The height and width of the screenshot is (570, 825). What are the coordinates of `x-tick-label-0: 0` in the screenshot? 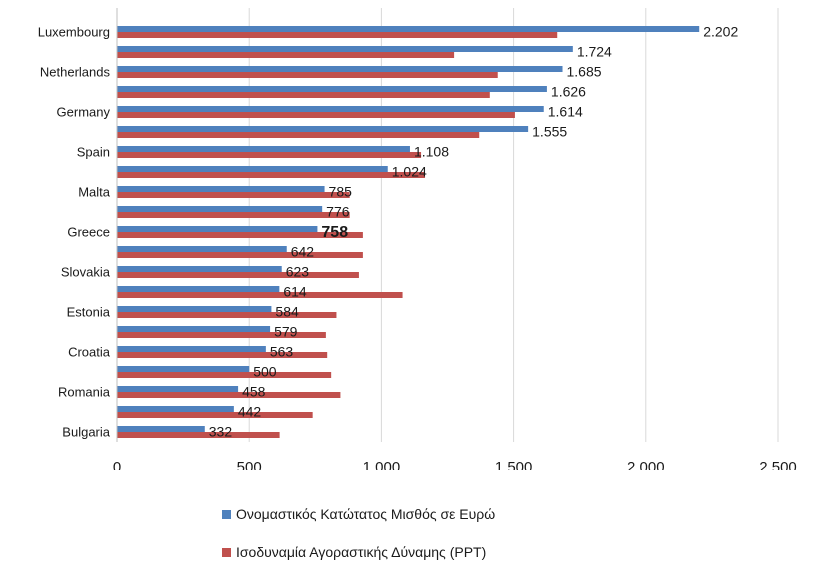 It's located at (117, 464).